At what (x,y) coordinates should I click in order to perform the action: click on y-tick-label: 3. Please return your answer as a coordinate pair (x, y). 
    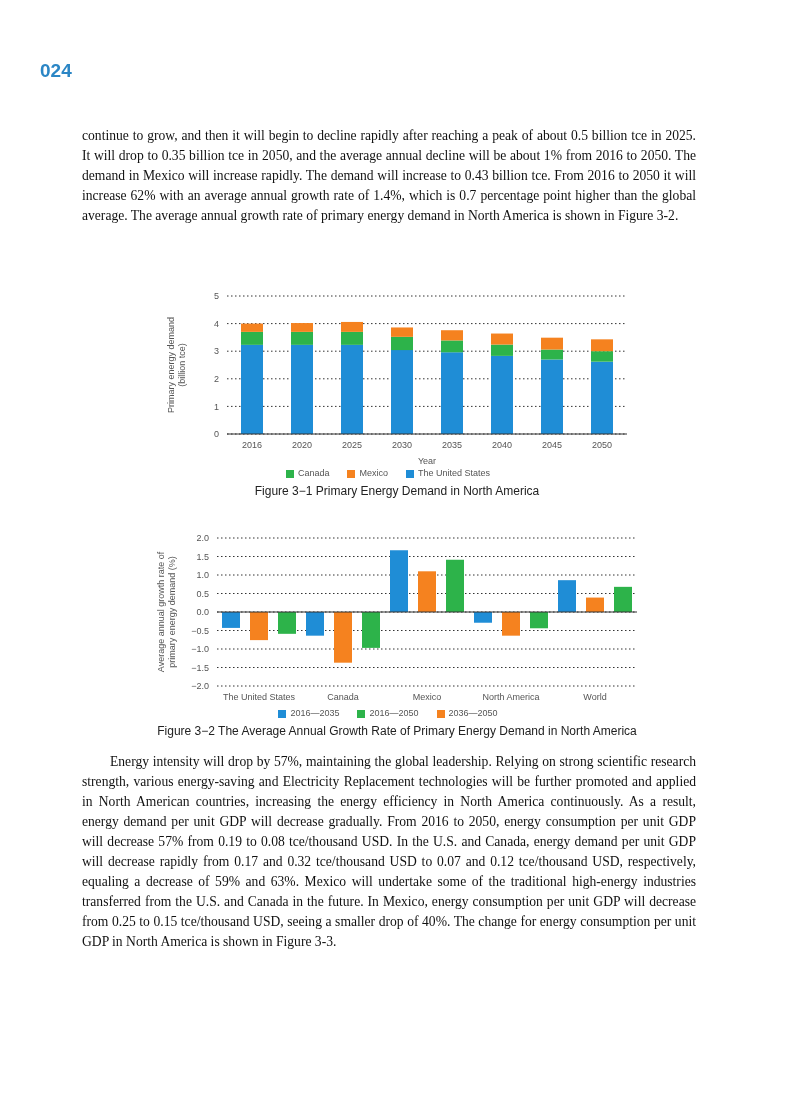
    Looking at the image, I should click on (216, 351).